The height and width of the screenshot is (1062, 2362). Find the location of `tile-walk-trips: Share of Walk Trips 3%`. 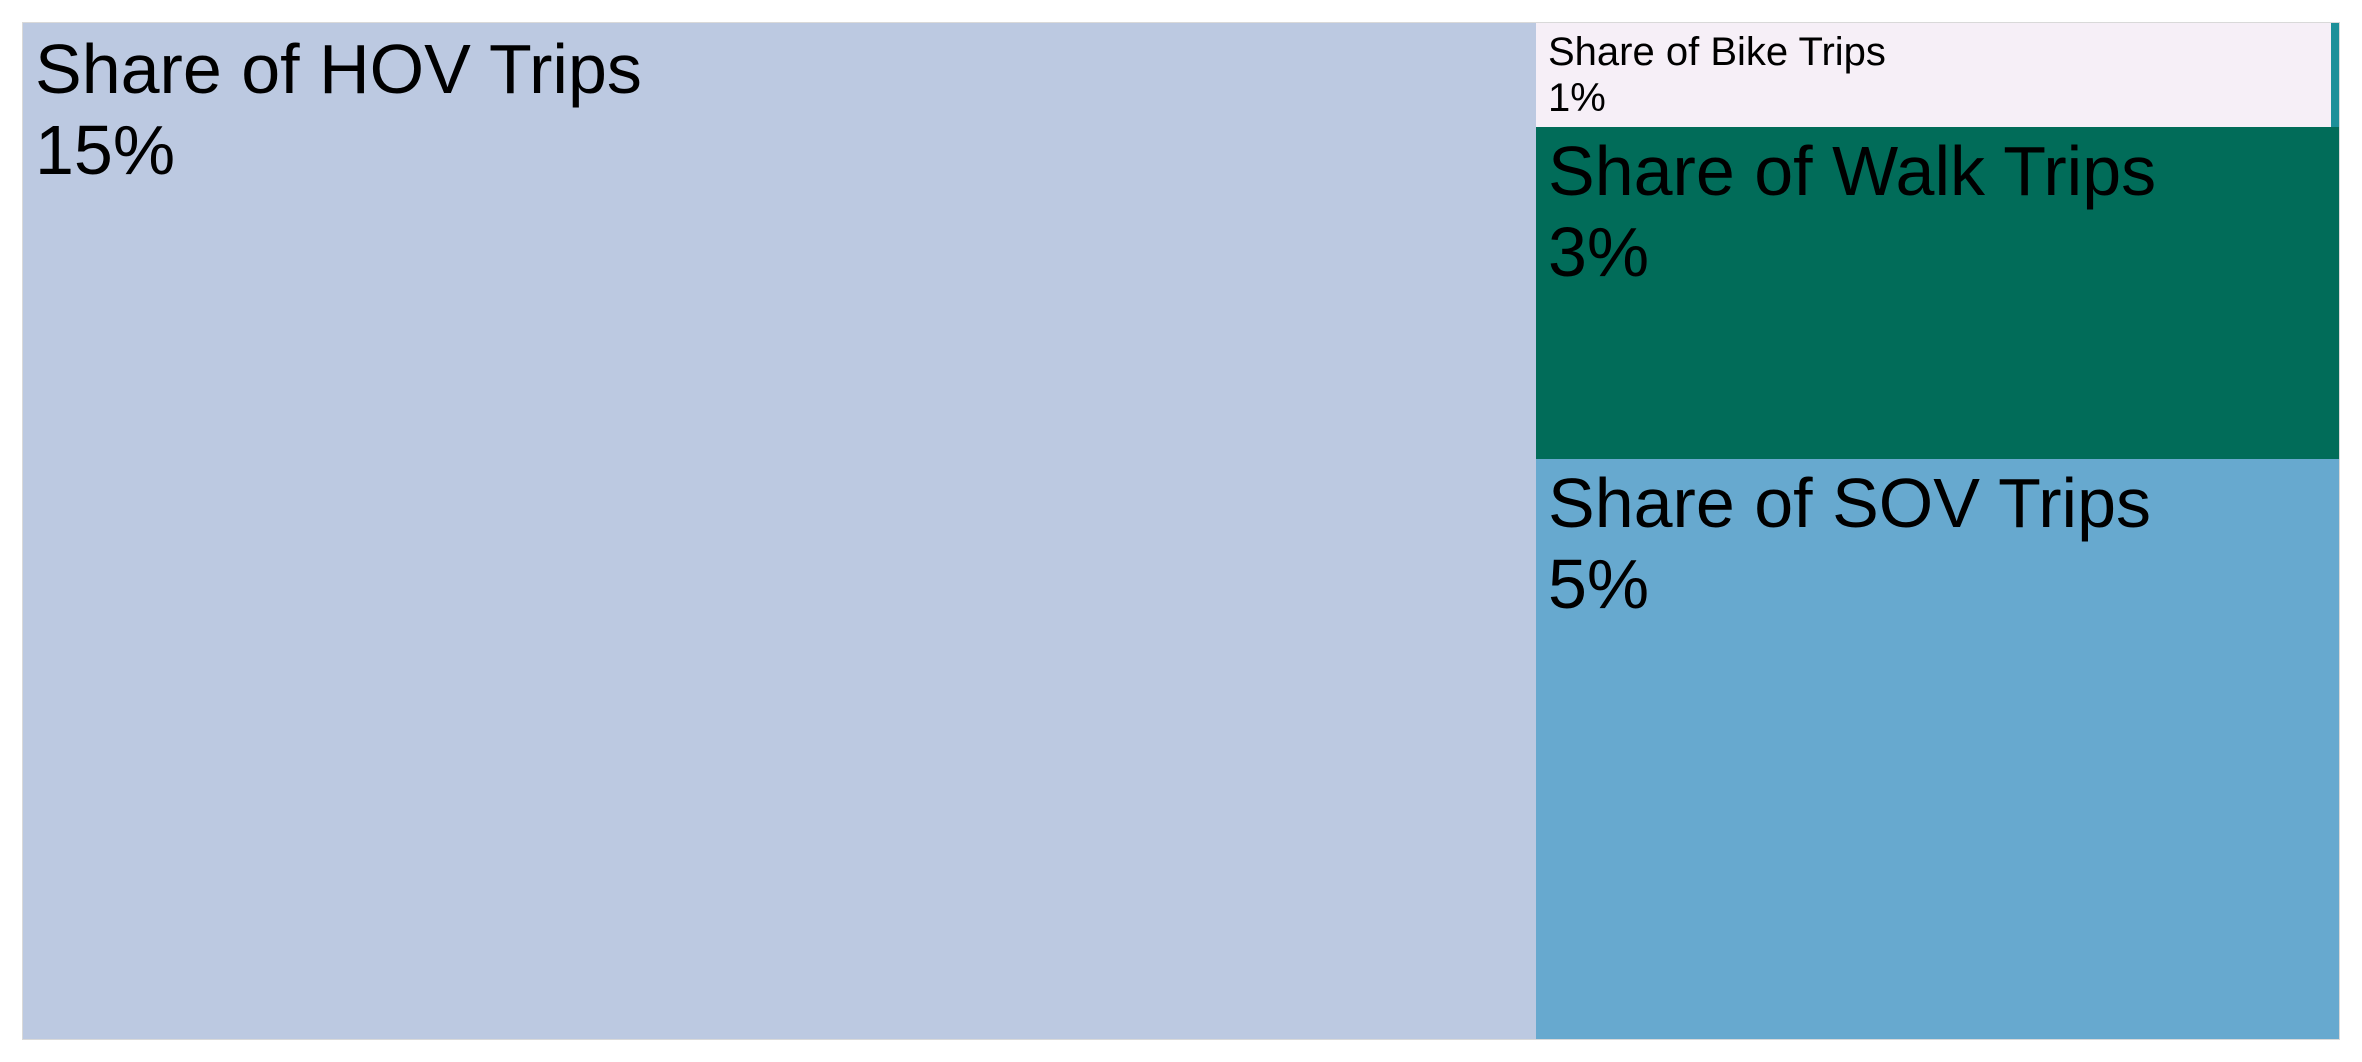

tile-walk-trips: Share of Walk Trips 3% is located at coordinates (1937, 293).